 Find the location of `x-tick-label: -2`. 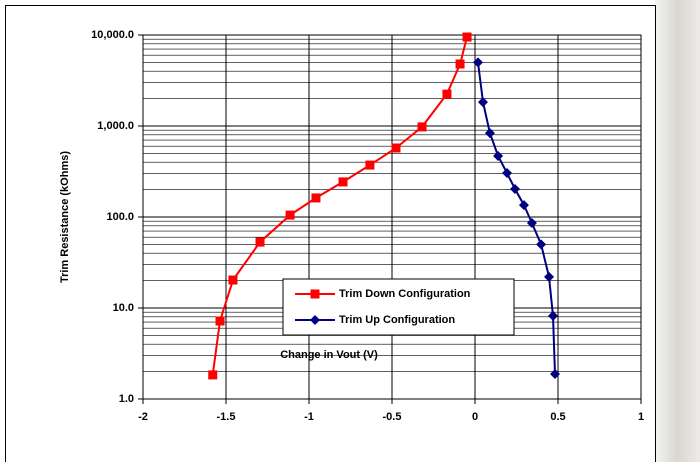

x-tick-label: -2 is located at coordinates (143, 417).